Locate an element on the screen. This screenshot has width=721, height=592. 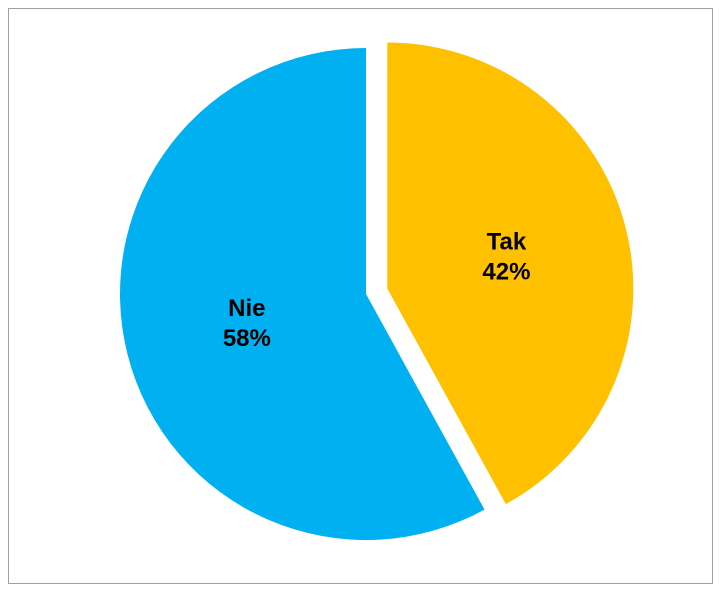
slice-category-label: Nie is located at coordinates (246, 308).